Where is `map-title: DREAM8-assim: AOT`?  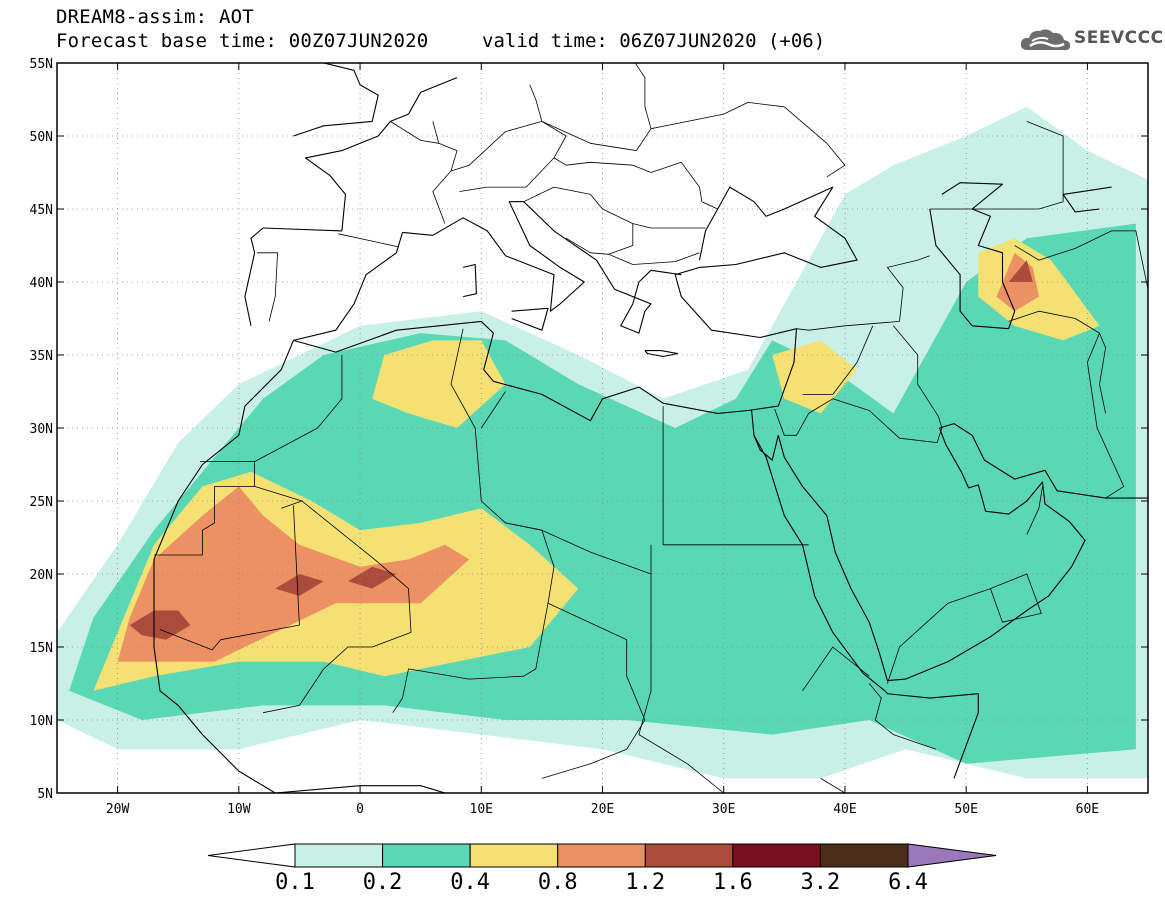 map-title: DREAM8-assim: AOT is located at coordinates (155, 17).